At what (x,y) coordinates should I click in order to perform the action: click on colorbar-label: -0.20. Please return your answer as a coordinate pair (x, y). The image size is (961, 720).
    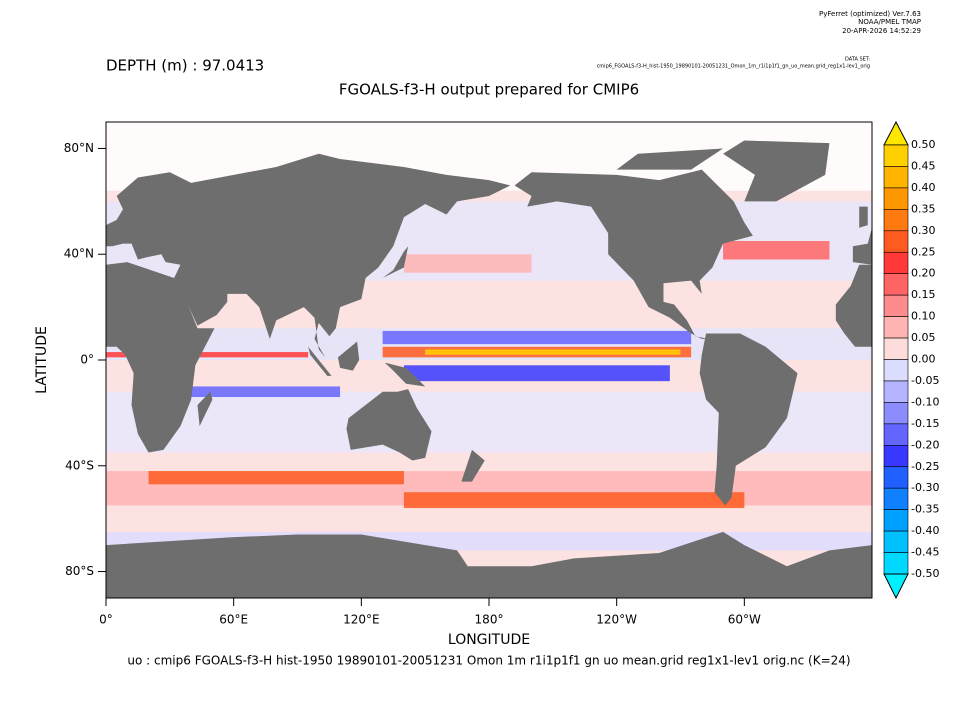
    Looking at the image, I should click on (925, 444).